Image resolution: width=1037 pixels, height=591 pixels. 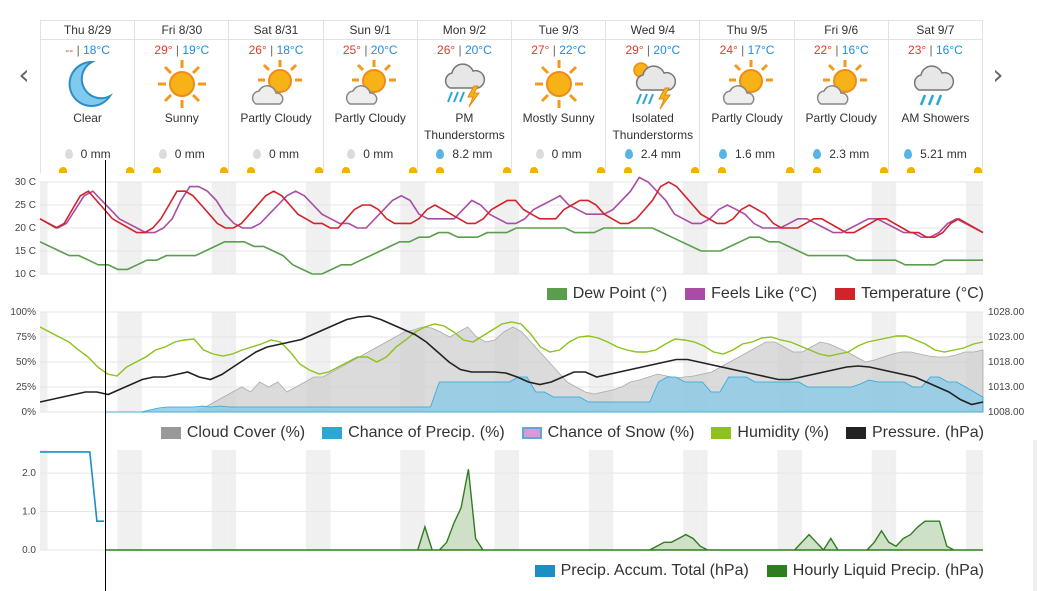 I want to click on legend-label: Feels Like (°C), so click(x=764, y=293).